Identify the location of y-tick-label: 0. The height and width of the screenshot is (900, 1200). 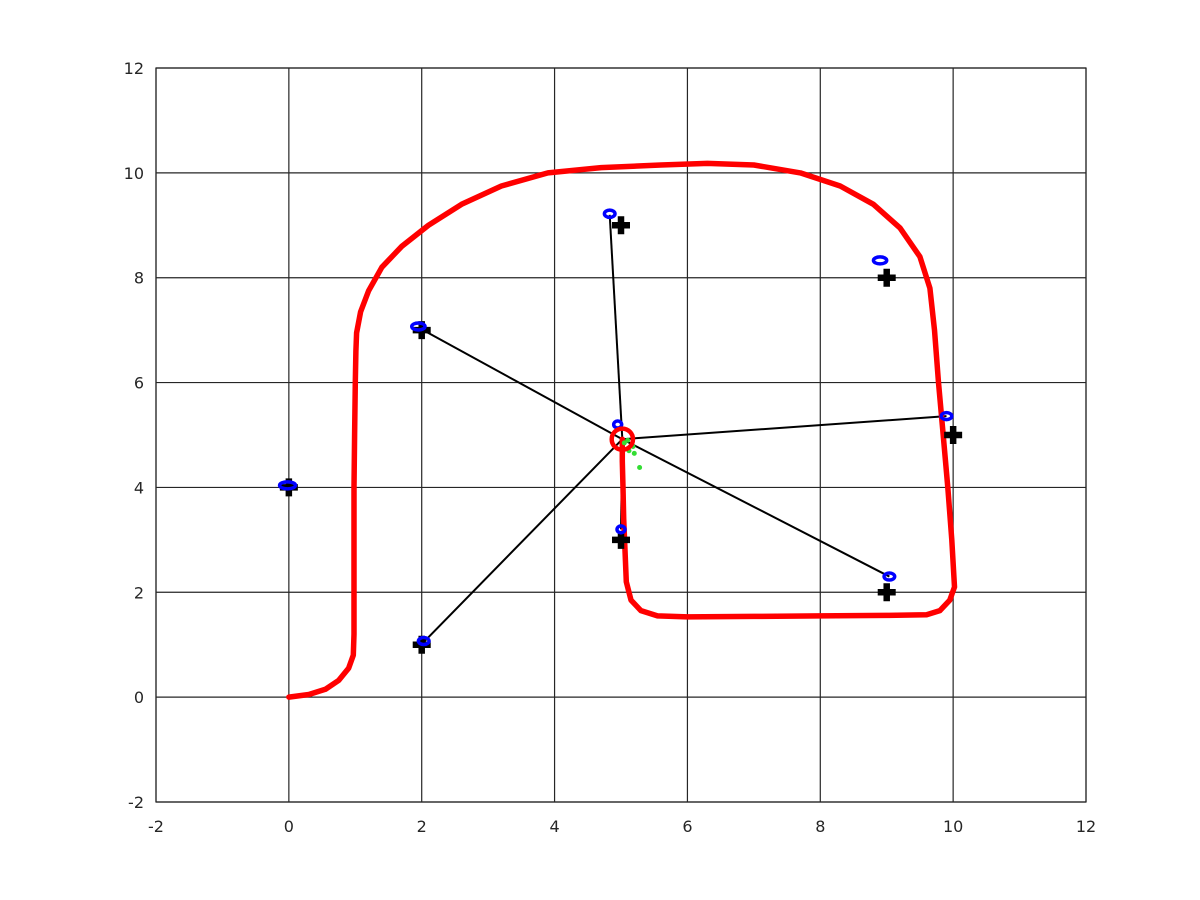
(139, 697).